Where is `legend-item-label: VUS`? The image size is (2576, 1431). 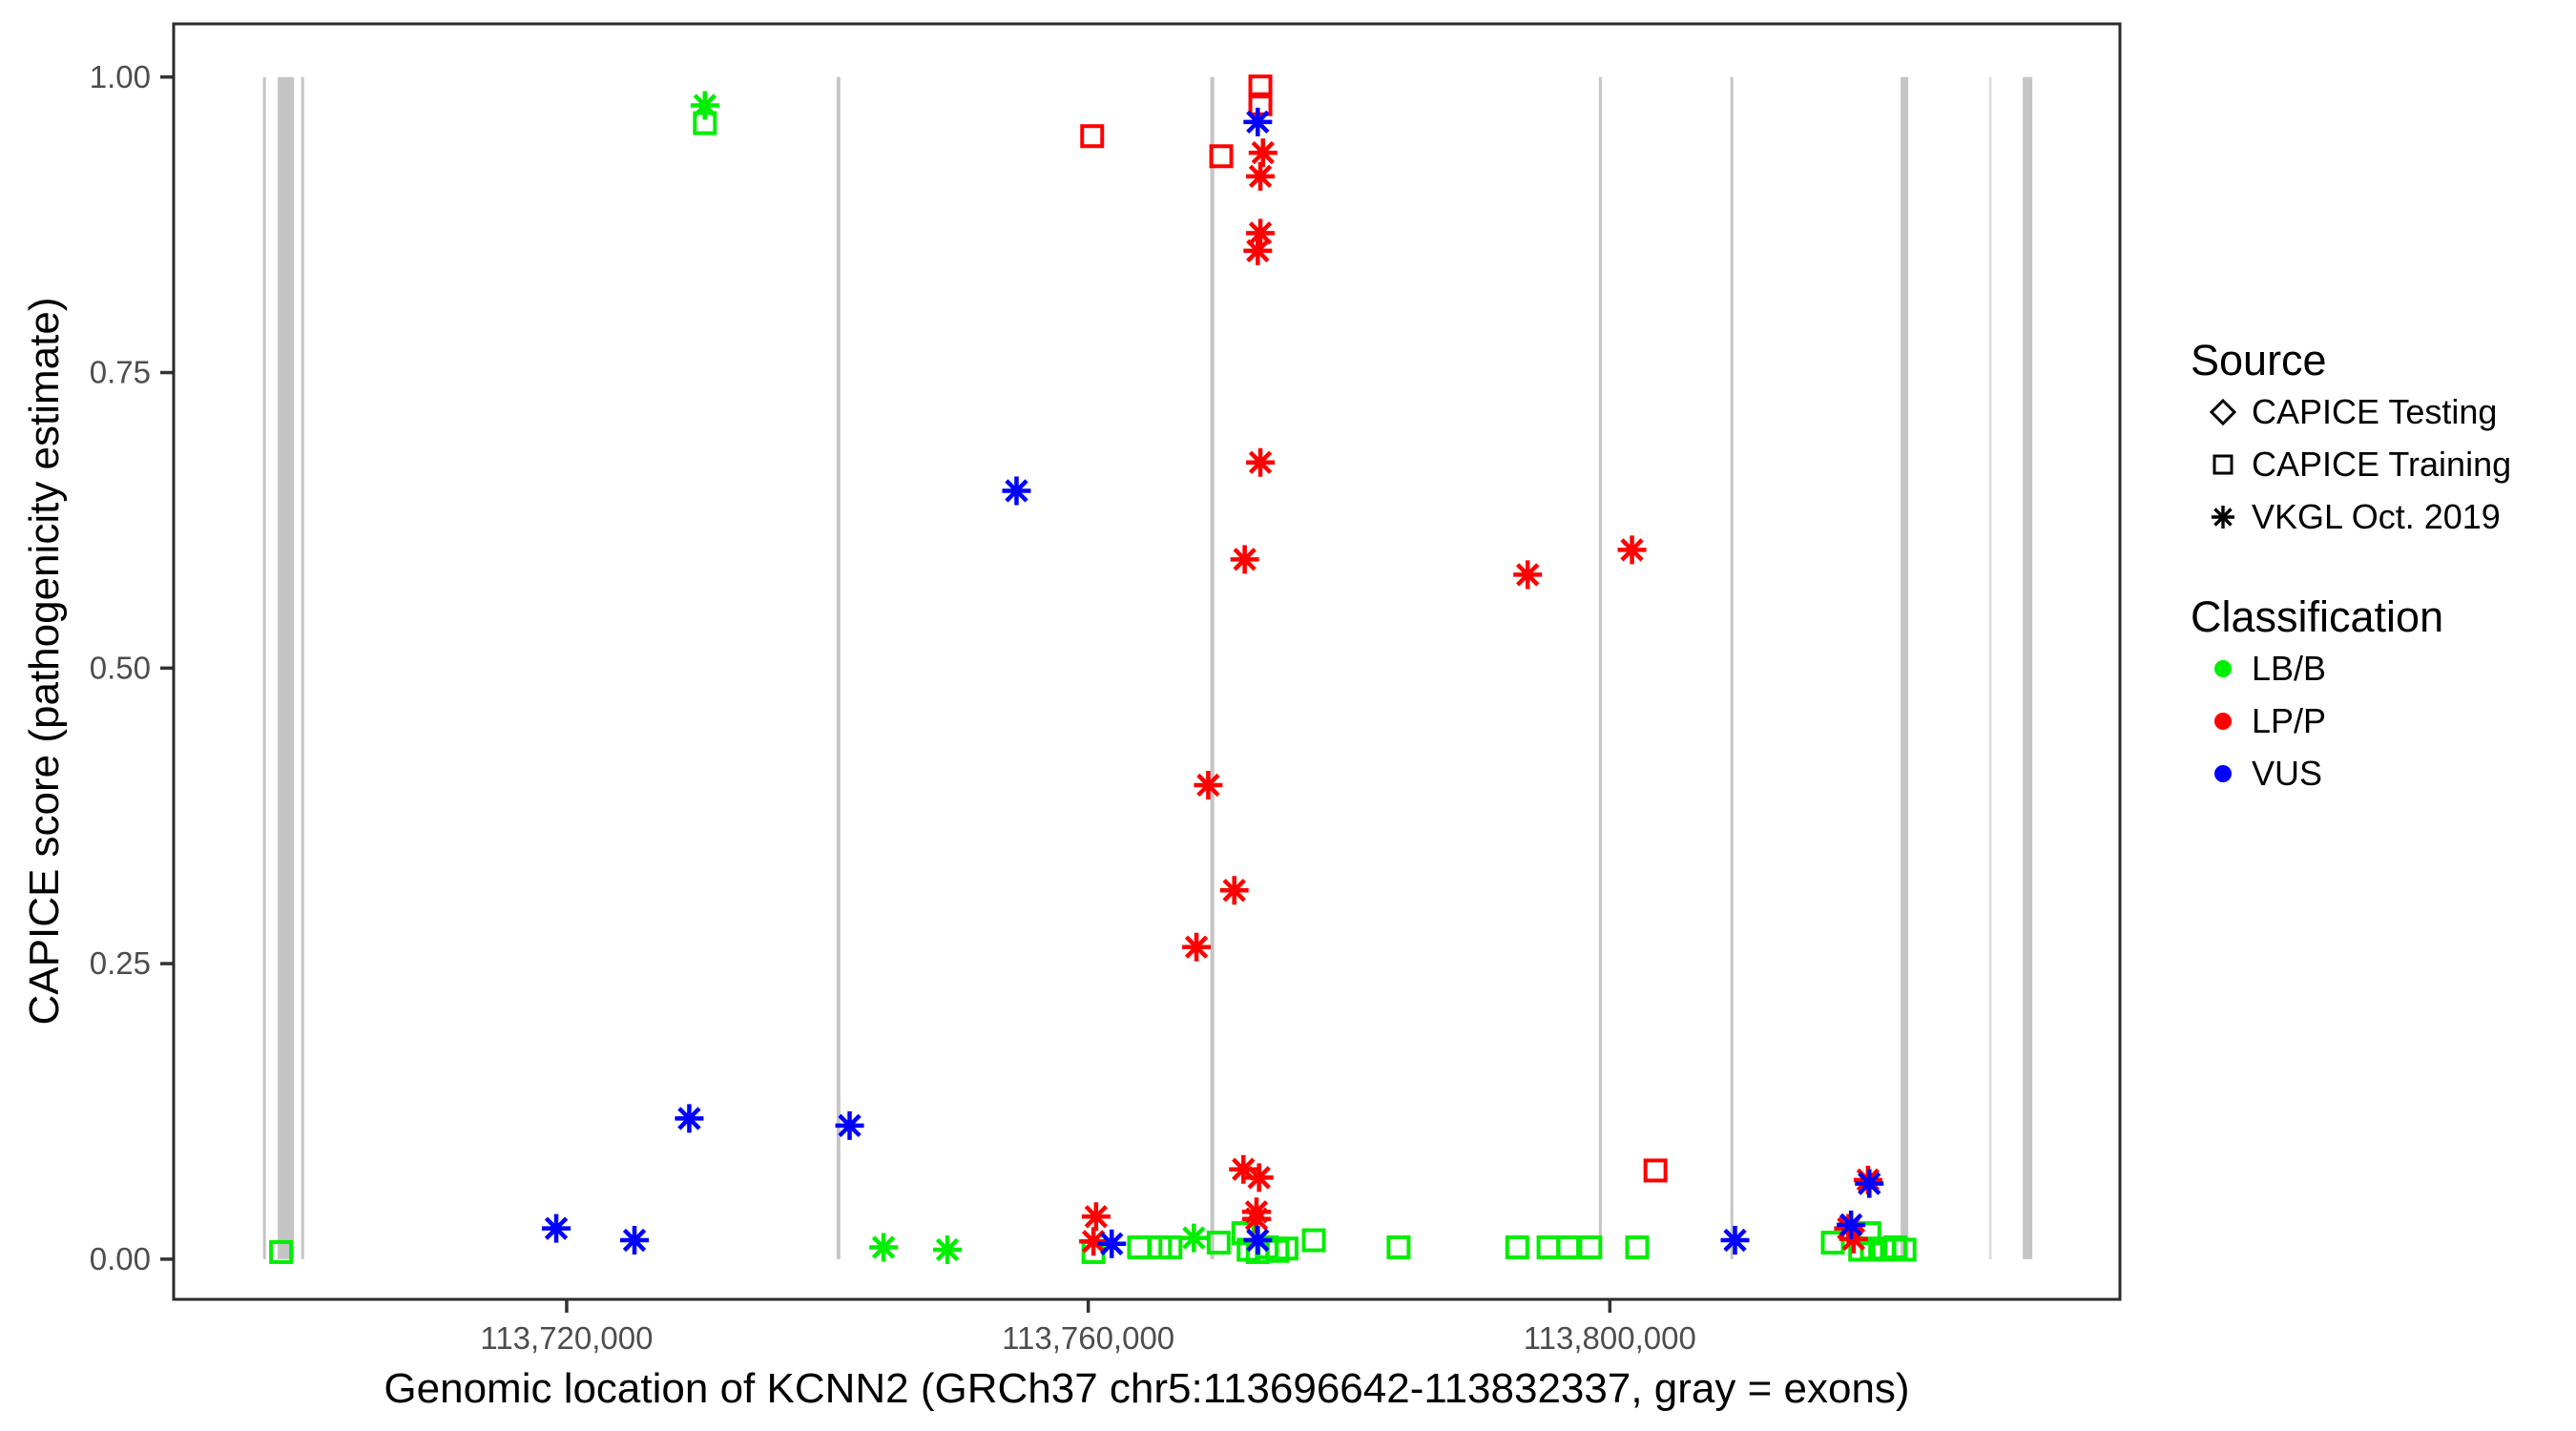 legend-item-label: VUS is located at coordinates (2287, 773).